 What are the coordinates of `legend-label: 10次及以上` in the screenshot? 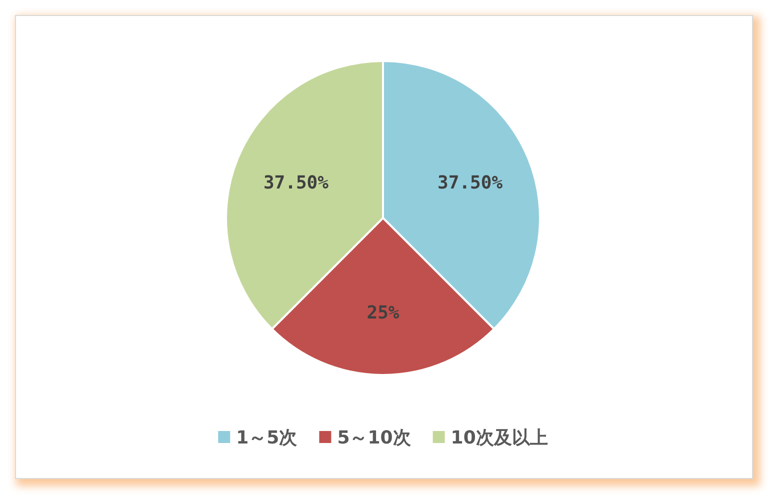 It's located at (499, 437).